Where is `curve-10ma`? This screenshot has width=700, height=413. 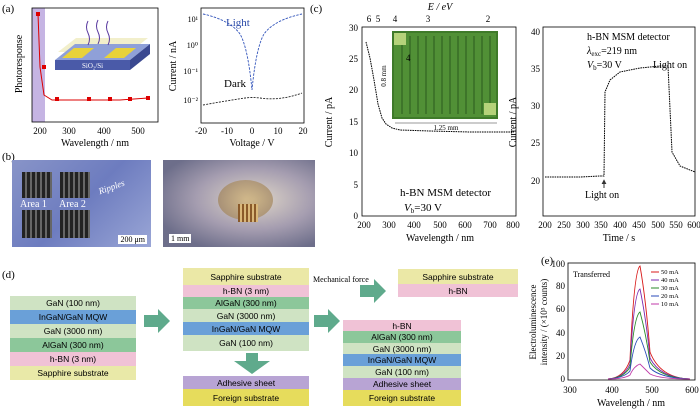 curve-10ma is located at coordinates (649, 371).